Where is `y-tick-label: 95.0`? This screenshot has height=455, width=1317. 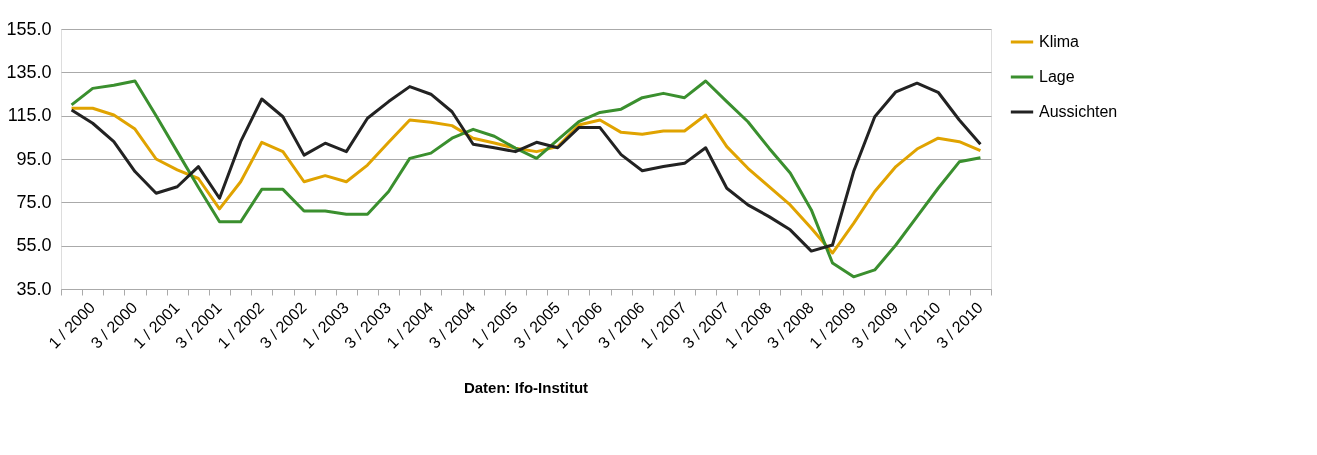 y-tick-label: 95.0 is located at coordinates (34, 158).